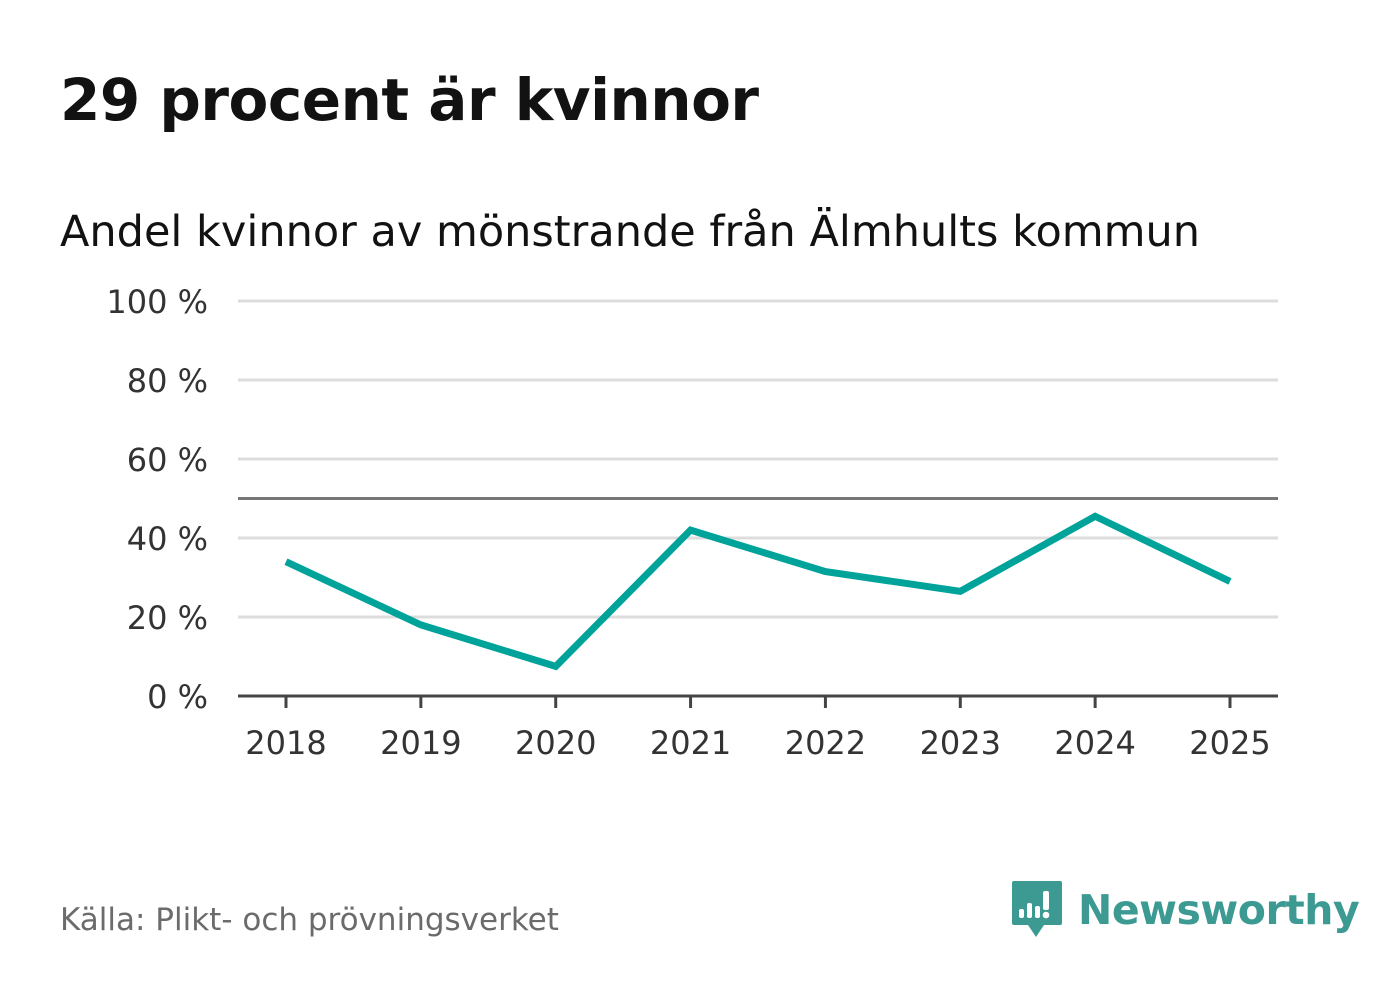  What do you see at coordinates (757, 743) in the screenshot?
I see `x-axis-labels: 2018 2019 2020 2021 2022 2023 2024 2025` at bounding box center [757, 743].